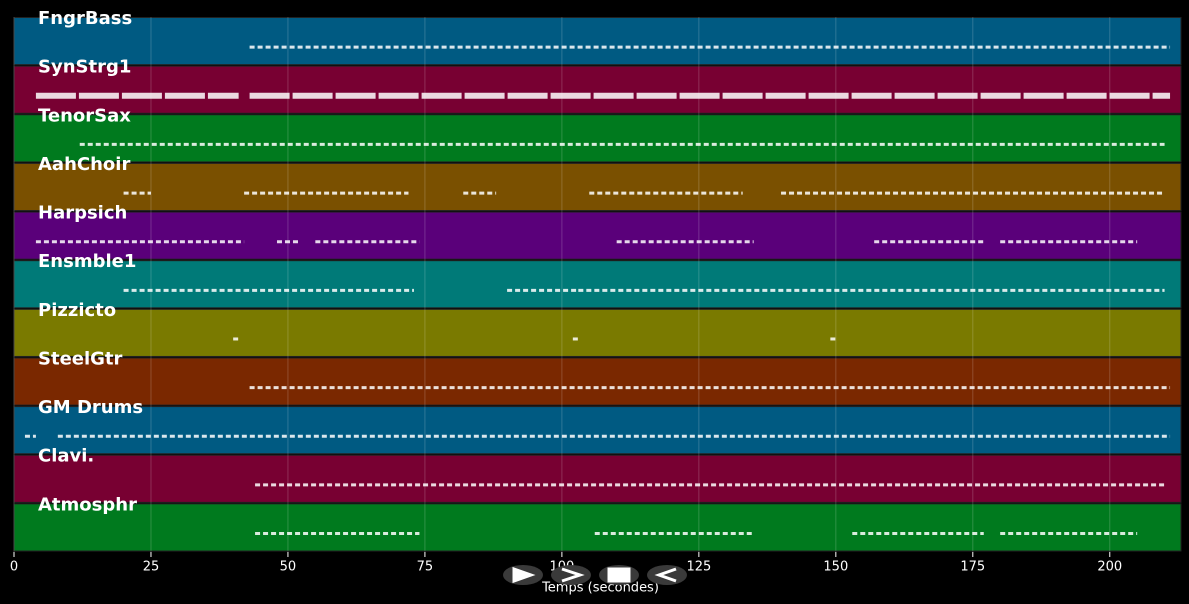  I want to click on x-tick-label: 125, so click(698, 567).